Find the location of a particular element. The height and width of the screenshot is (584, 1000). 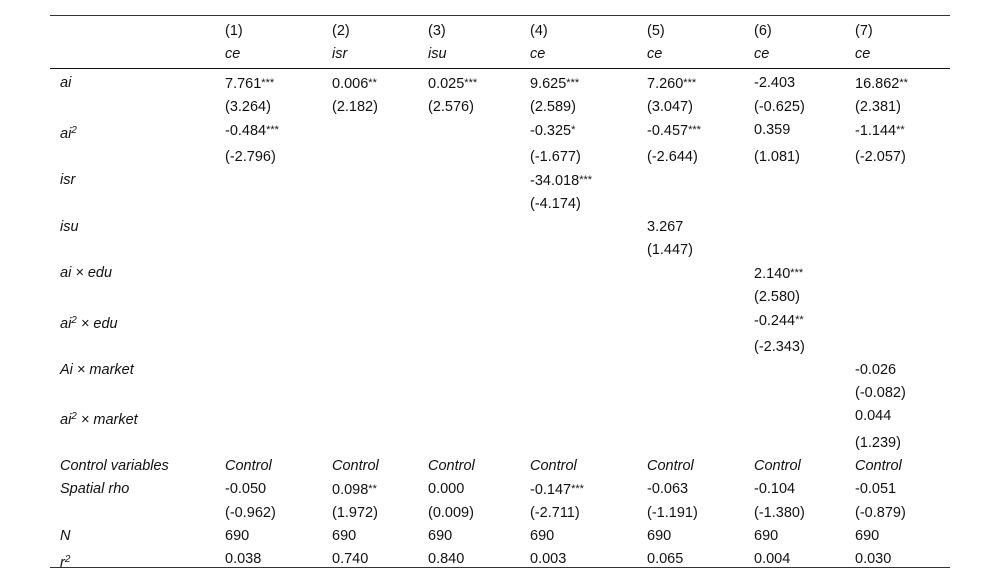

table-cell: (-2.343) is located at coordinates (804, 347).